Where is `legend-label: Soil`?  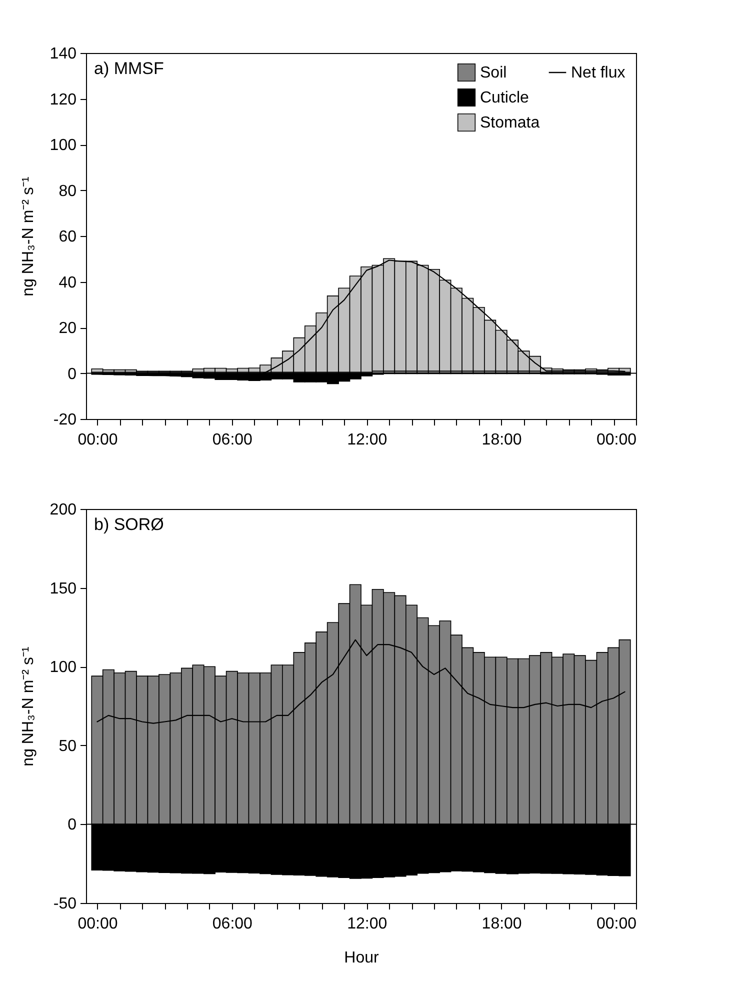 legend-label: Soil is located at coordinates (493, 73).